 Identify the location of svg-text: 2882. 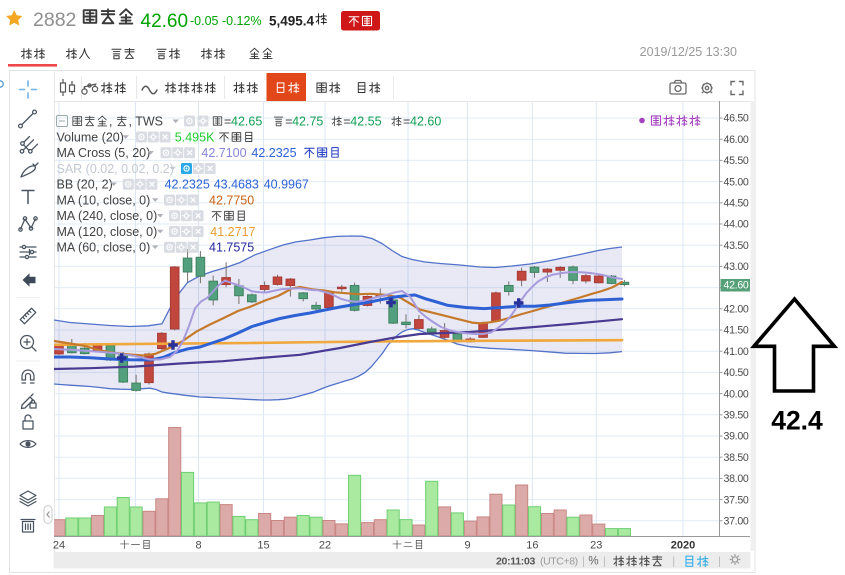
(54, 20).